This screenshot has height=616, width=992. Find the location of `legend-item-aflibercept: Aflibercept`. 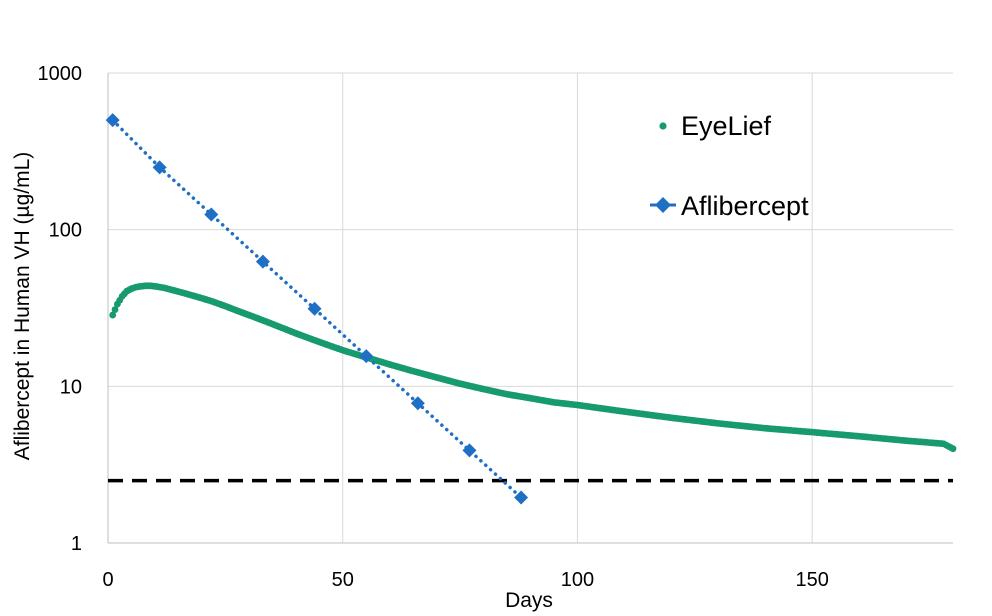

legend-item-aflibercept: Aflibercept is located at coordinates (729, 206).